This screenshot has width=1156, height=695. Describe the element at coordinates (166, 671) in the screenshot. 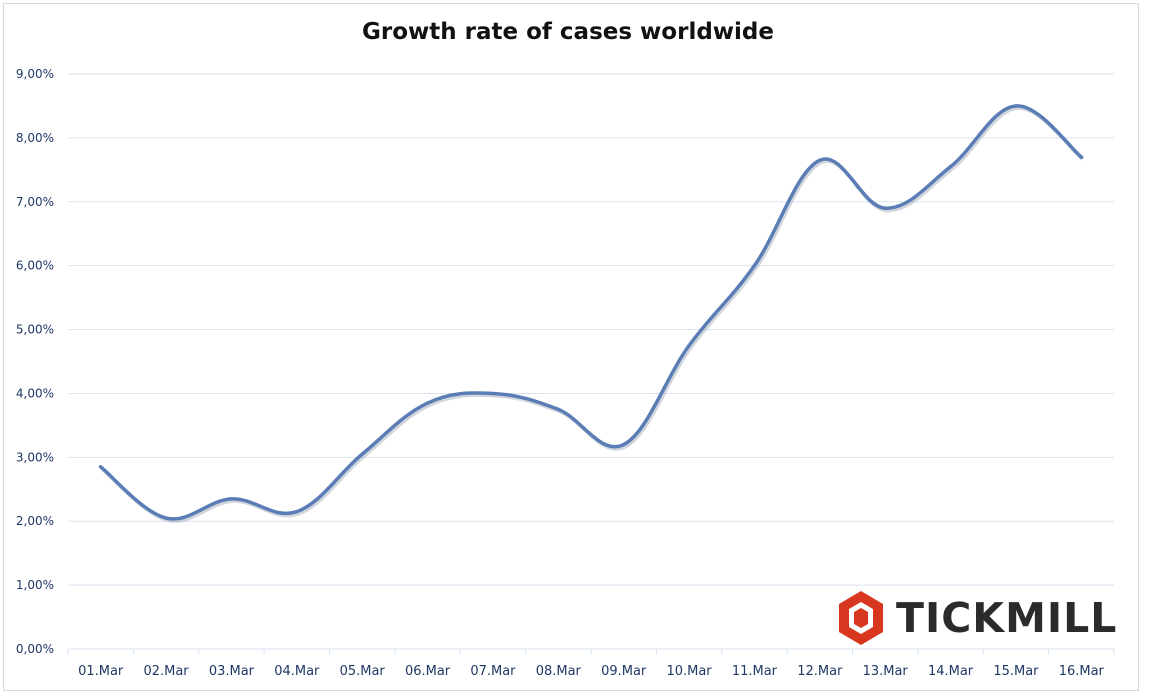

I see `x-tick-label: 02.Mar` at that location.